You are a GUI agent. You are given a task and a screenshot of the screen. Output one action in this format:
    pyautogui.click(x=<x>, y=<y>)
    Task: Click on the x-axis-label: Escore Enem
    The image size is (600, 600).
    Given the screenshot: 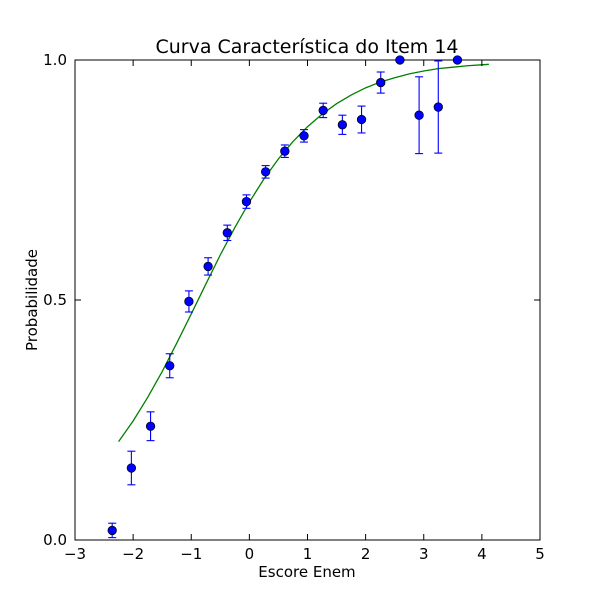 What is the action you would take?
    pyautogui.click(x=306, y=572)
    